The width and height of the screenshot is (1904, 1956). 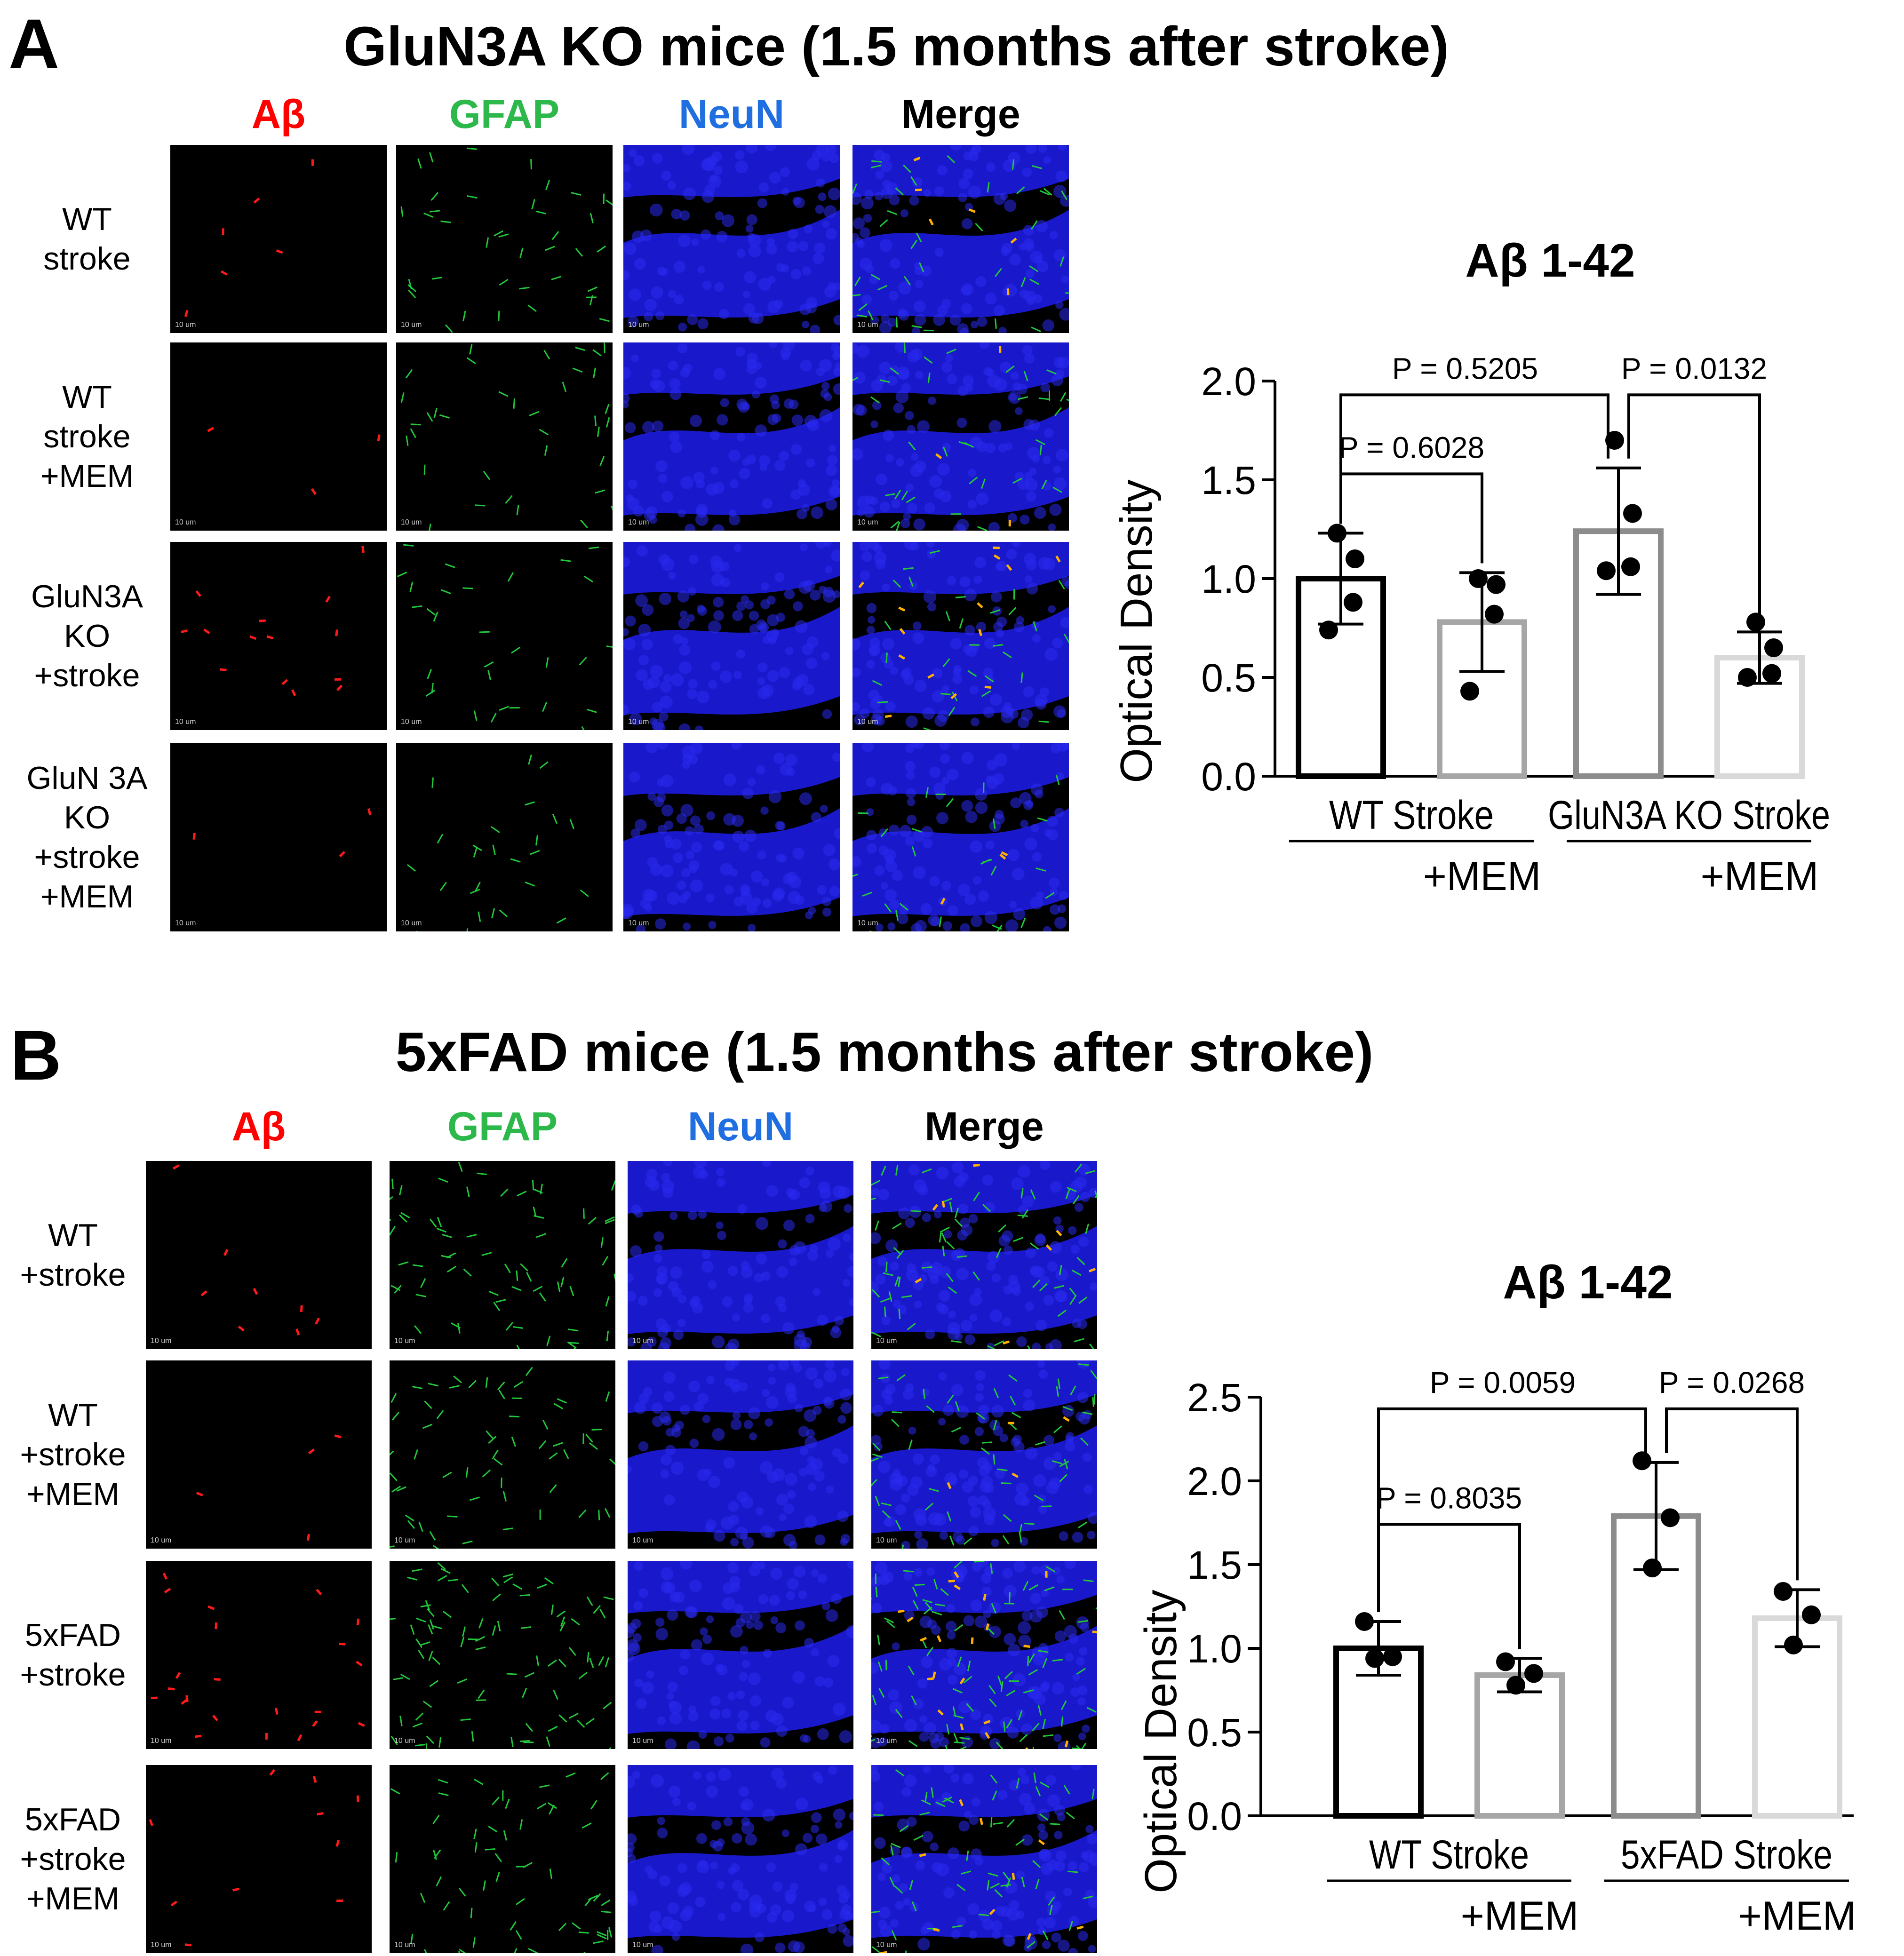 I want to click on row-label-line: stroke, so click(x=87, y=436).